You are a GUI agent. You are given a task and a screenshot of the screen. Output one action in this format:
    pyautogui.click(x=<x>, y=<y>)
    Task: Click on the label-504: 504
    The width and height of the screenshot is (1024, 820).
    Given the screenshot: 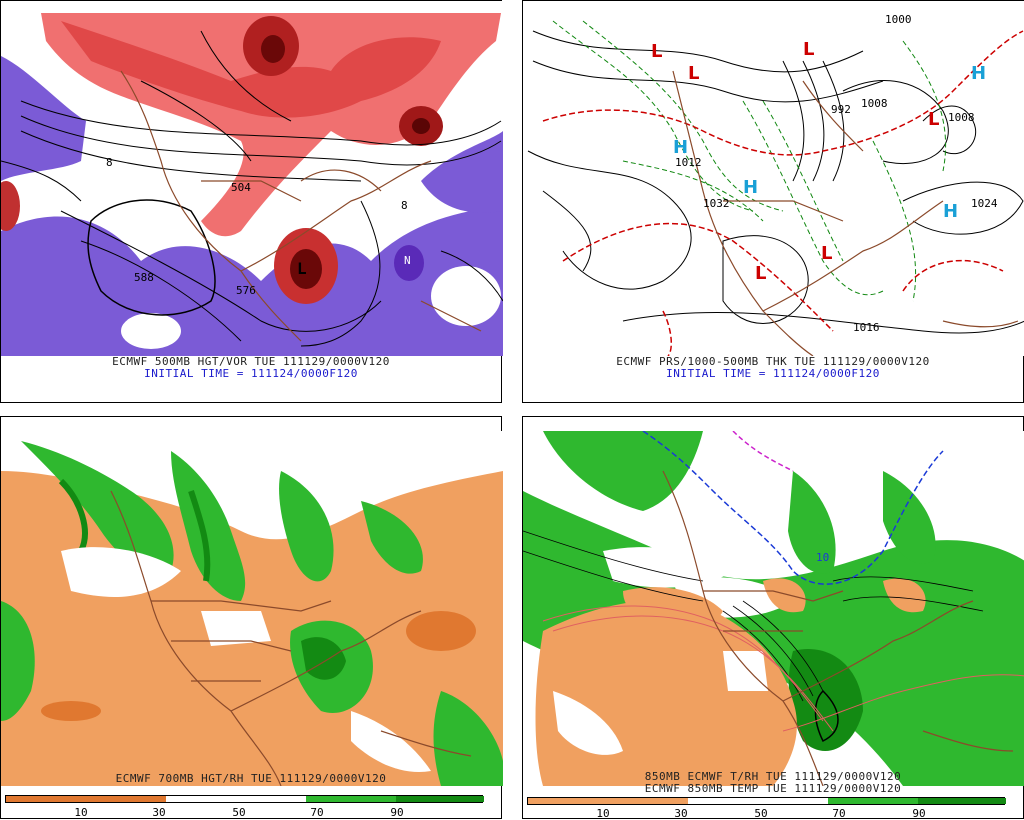 What is the action you would take?
    pyautogui.click(x=241, y=187)
    